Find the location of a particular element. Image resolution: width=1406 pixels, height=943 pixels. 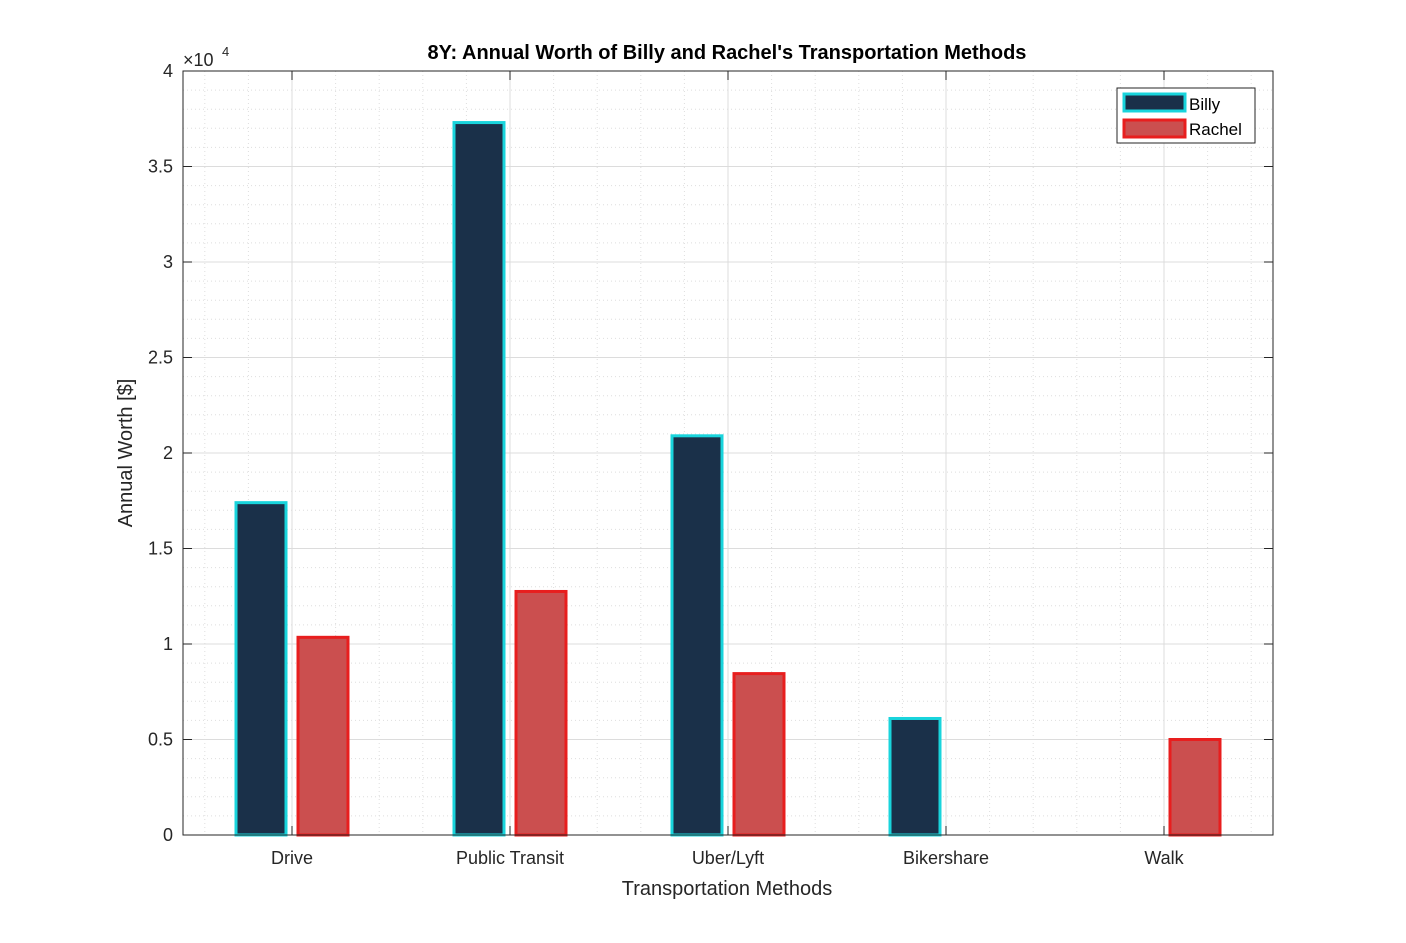

legend-label-billy: Billy is located at coordinates (1205, 104).